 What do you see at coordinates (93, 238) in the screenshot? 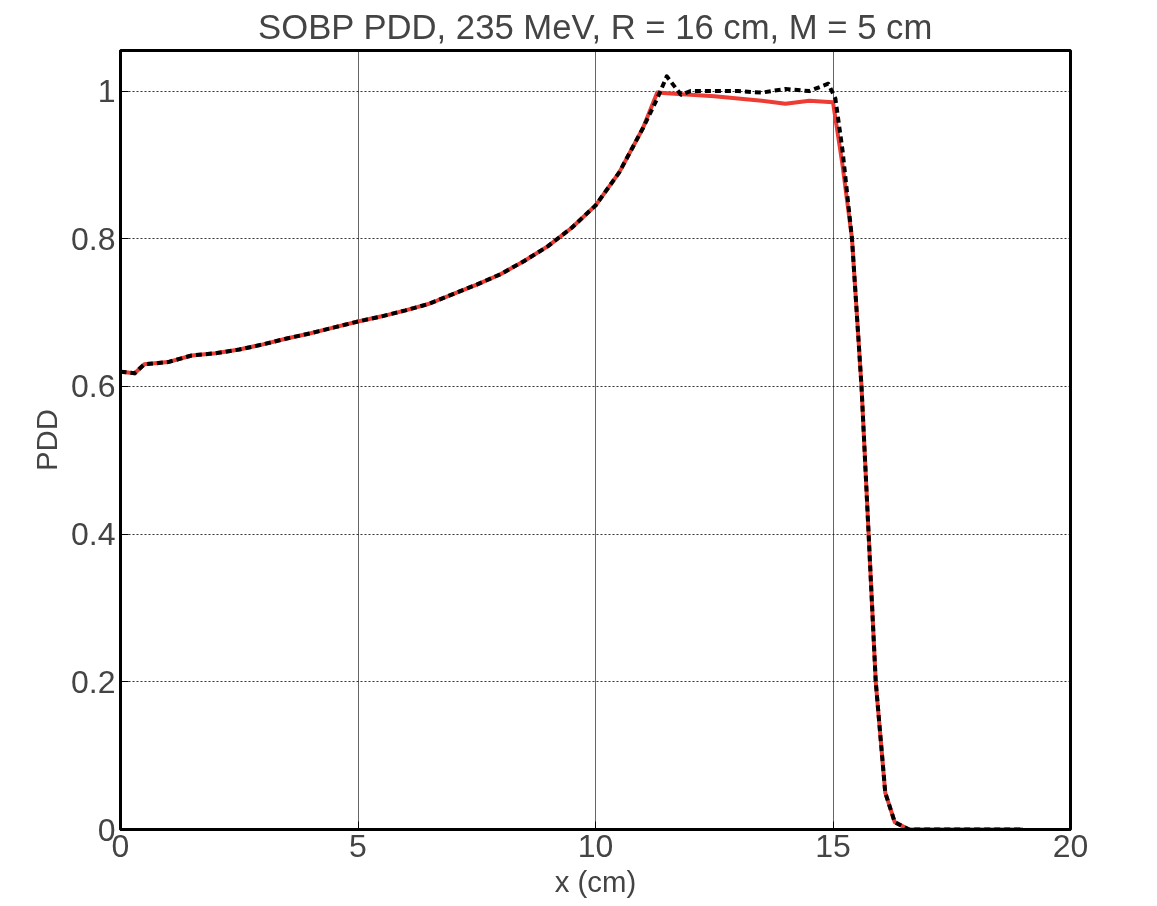
I see `y-tick-label: 0.8` at bounding box center [93, 238].